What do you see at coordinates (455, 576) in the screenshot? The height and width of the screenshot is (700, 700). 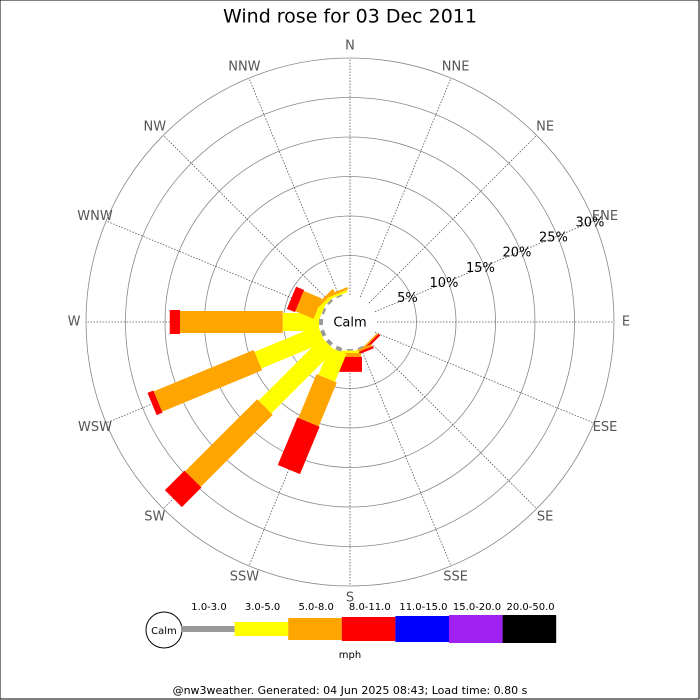 I see `direction-label: SSE` at bounding box center [455, 576].